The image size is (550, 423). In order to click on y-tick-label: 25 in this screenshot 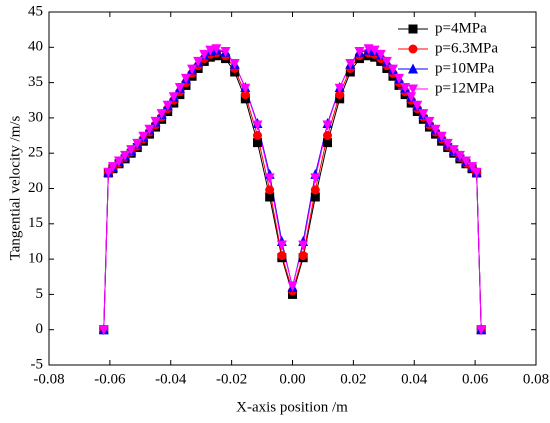, I will do `click(35, 153)`.